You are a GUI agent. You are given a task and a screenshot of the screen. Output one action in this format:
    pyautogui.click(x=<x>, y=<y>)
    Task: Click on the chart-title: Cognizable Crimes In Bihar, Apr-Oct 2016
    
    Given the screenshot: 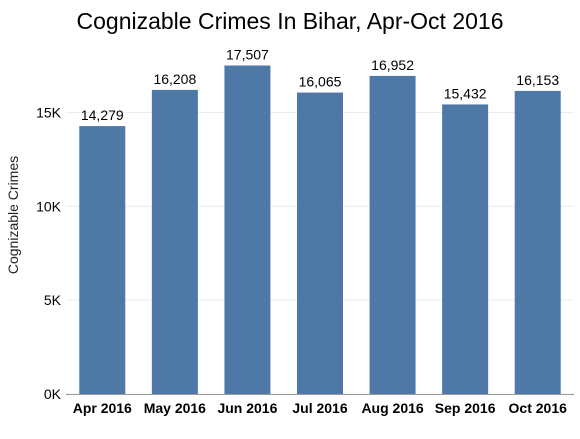 What is the action you would take?
    pyautogui.click(x=290, y=21)
    